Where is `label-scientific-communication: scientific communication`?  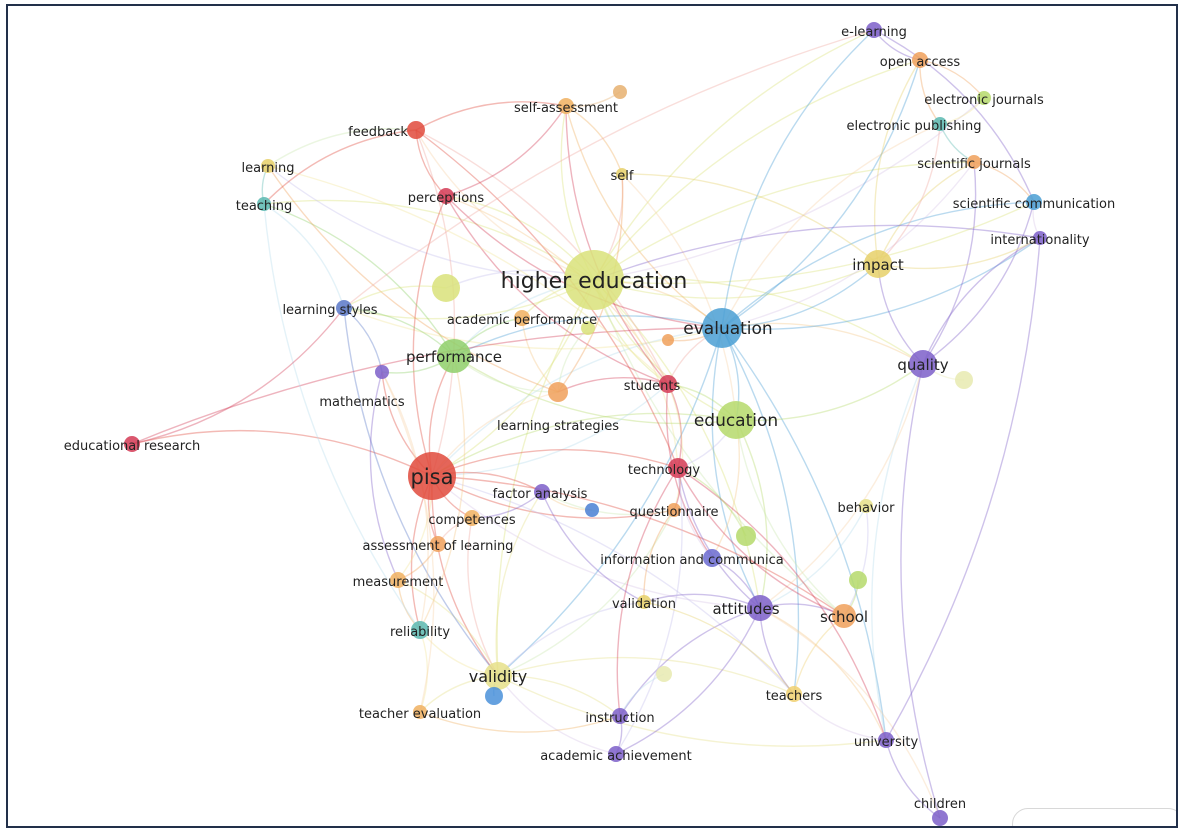 label-scientific-communication: scientific communication is located at coordinates (1034, 204).